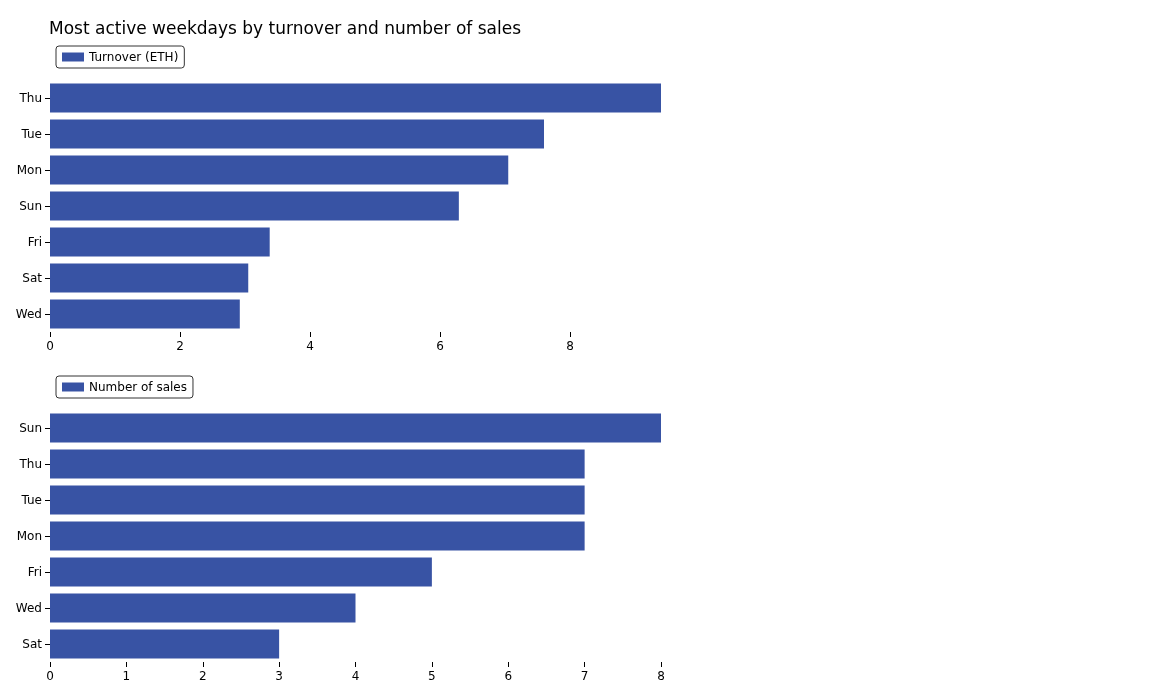  Describe the element at coordinates (126, 676) in the screenshot. I see `x-tick-label: 1` at that location.